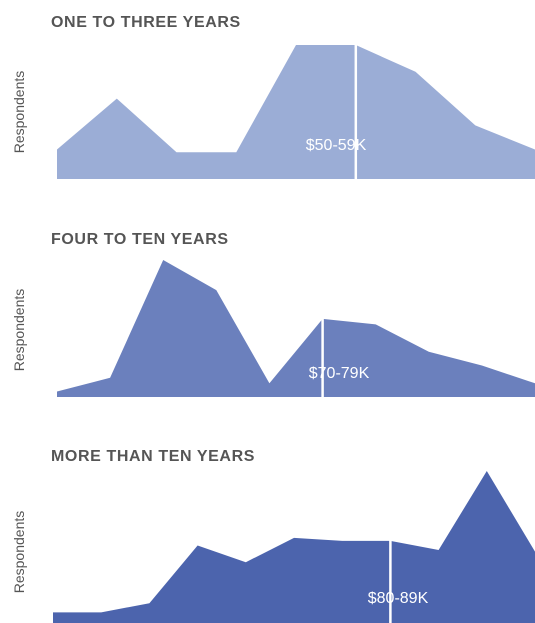  Describe the element at coordinates (339, 373) in the screenshot. I see `median-label: $70-79K` at that location.